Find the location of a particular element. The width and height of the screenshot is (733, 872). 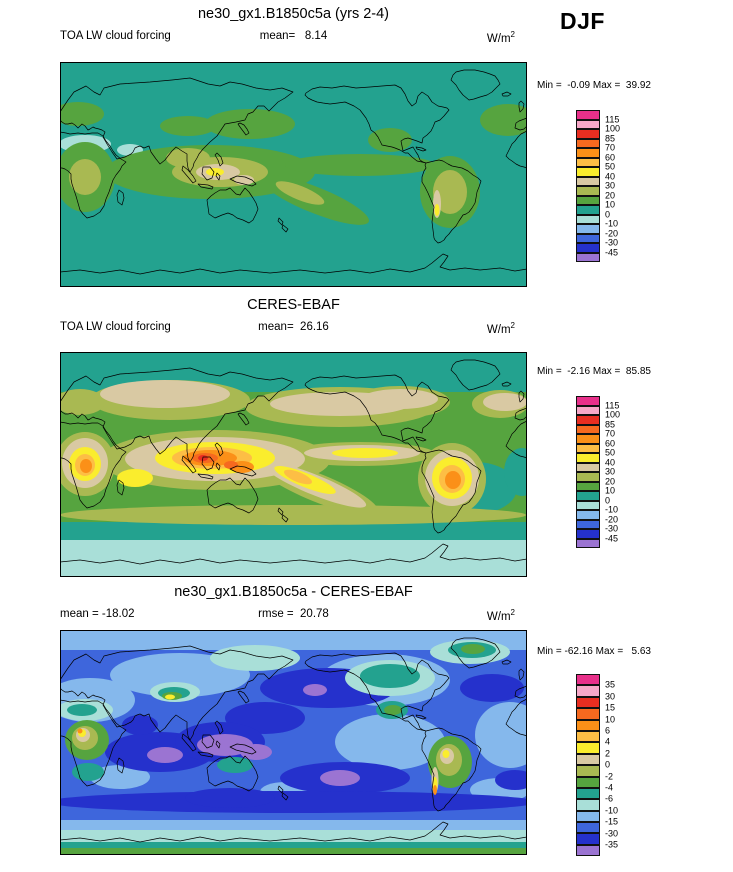

colorbar-tick-label: -6 is located at coordinates (609, 798).